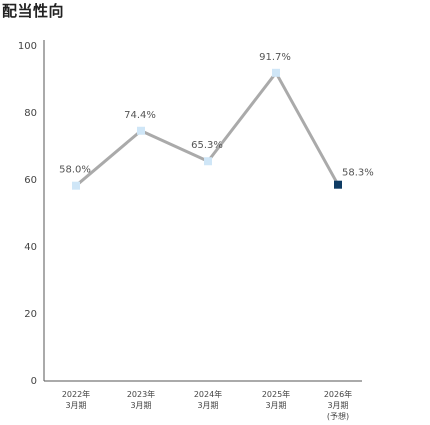 The image size is (430, 425). What do you see at coordinates (30, 113) in the screenshot?
I see `y-tick-label: 80` at bounding box center [30, 113].